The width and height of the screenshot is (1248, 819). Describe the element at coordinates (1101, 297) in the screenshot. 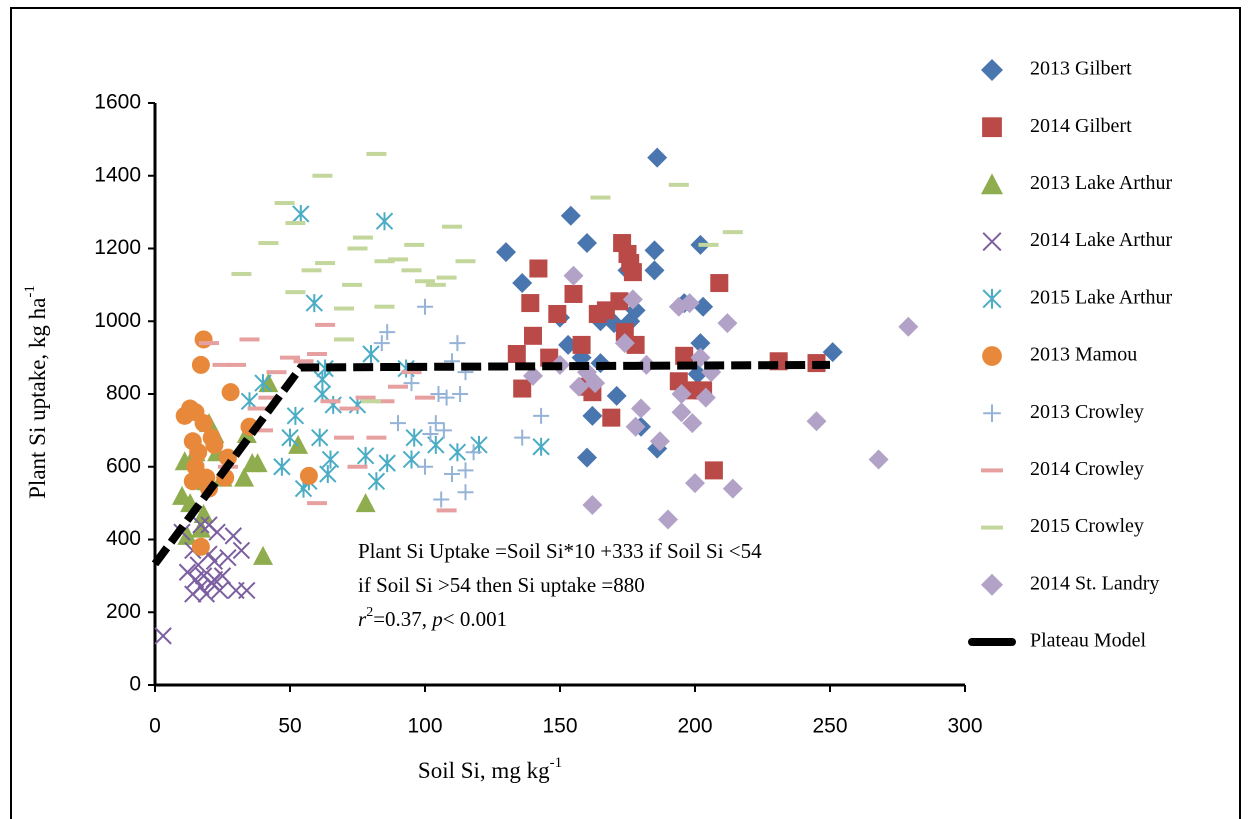

I see `legend-label: 2015 Lake Arthur` at that location.